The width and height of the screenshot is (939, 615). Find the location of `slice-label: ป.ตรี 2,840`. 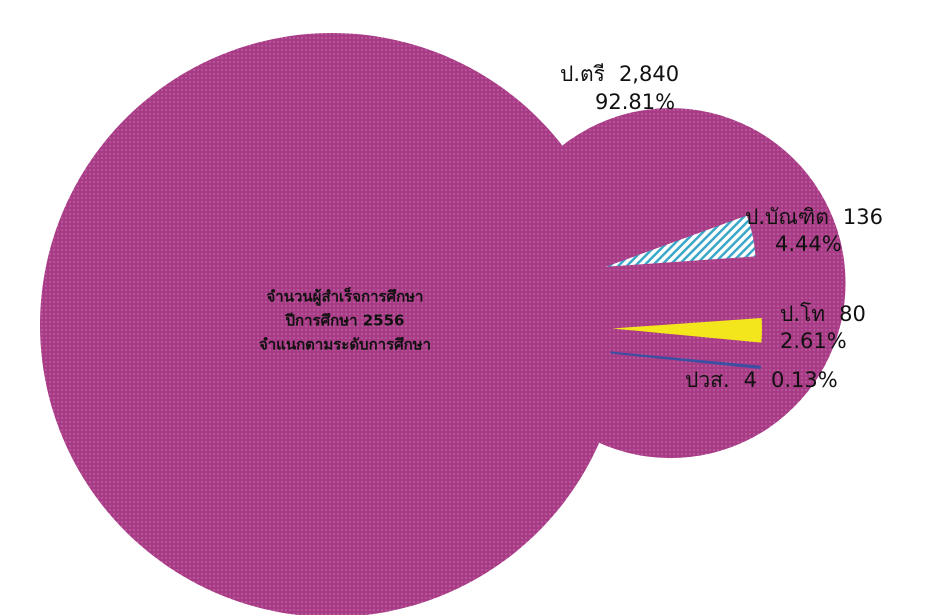

slice-label: ป.ตรี 2,840 is located at coordinates (619, 74).